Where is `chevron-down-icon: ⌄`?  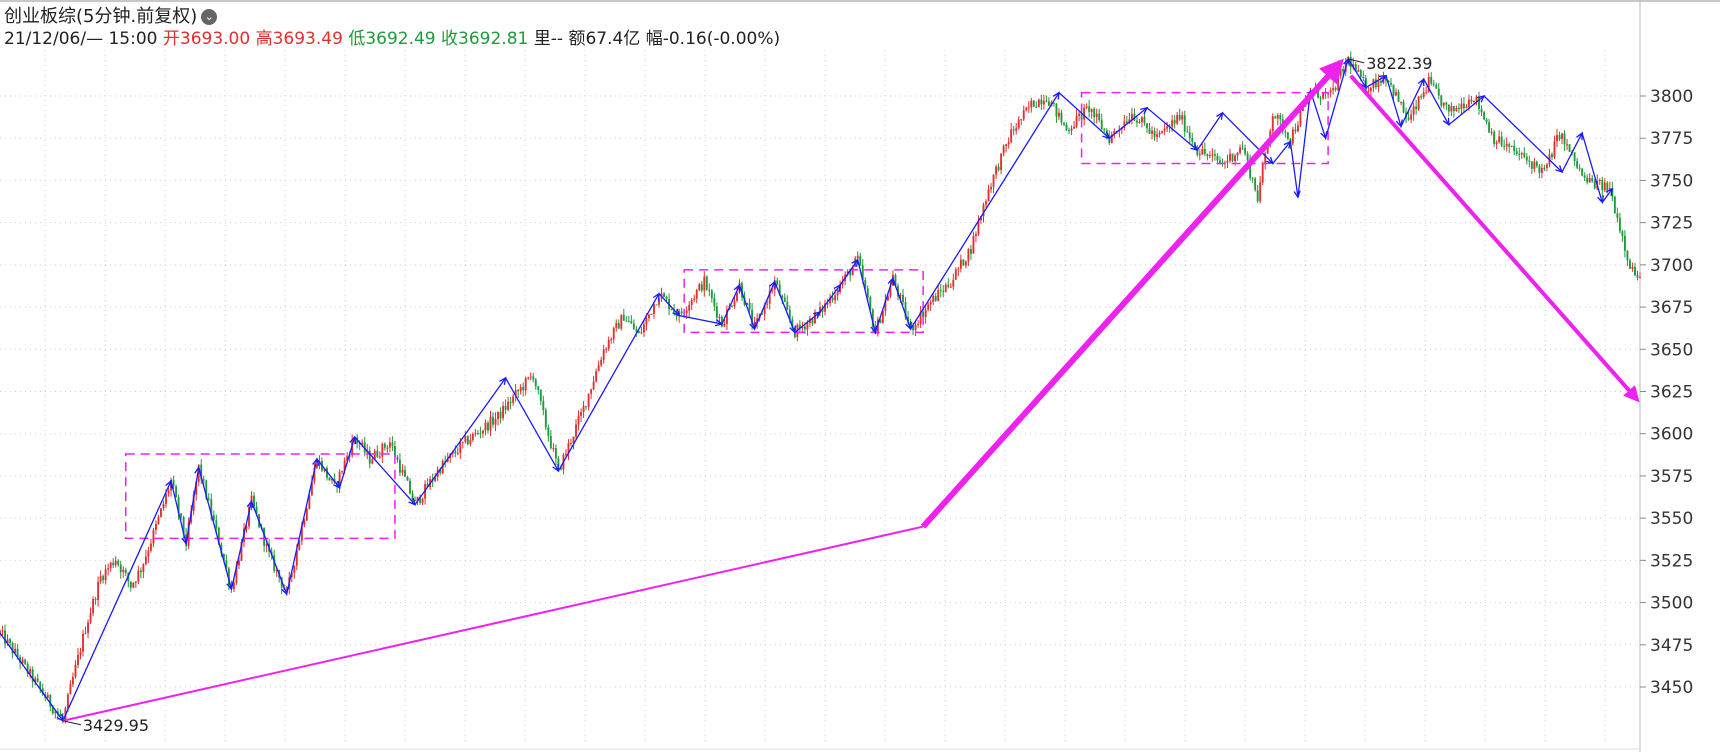 chevron-down-icon: ⌄ is located at coordinates (209, 17).